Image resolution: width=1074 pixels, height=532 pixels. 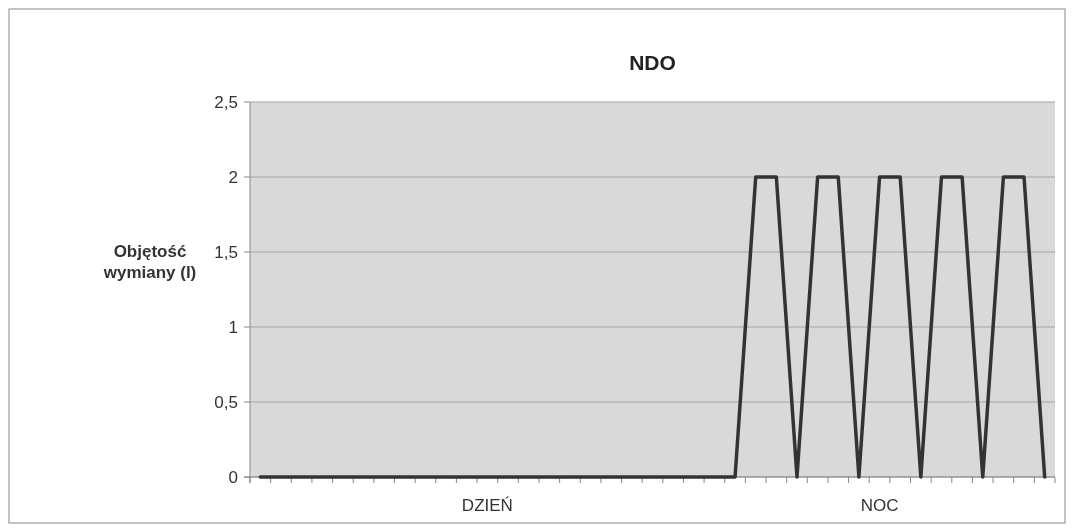 What do you see at coordinates (652, 62) in the screenshot?
I see `chart-title: NDO` at bounding box center [652, 62].